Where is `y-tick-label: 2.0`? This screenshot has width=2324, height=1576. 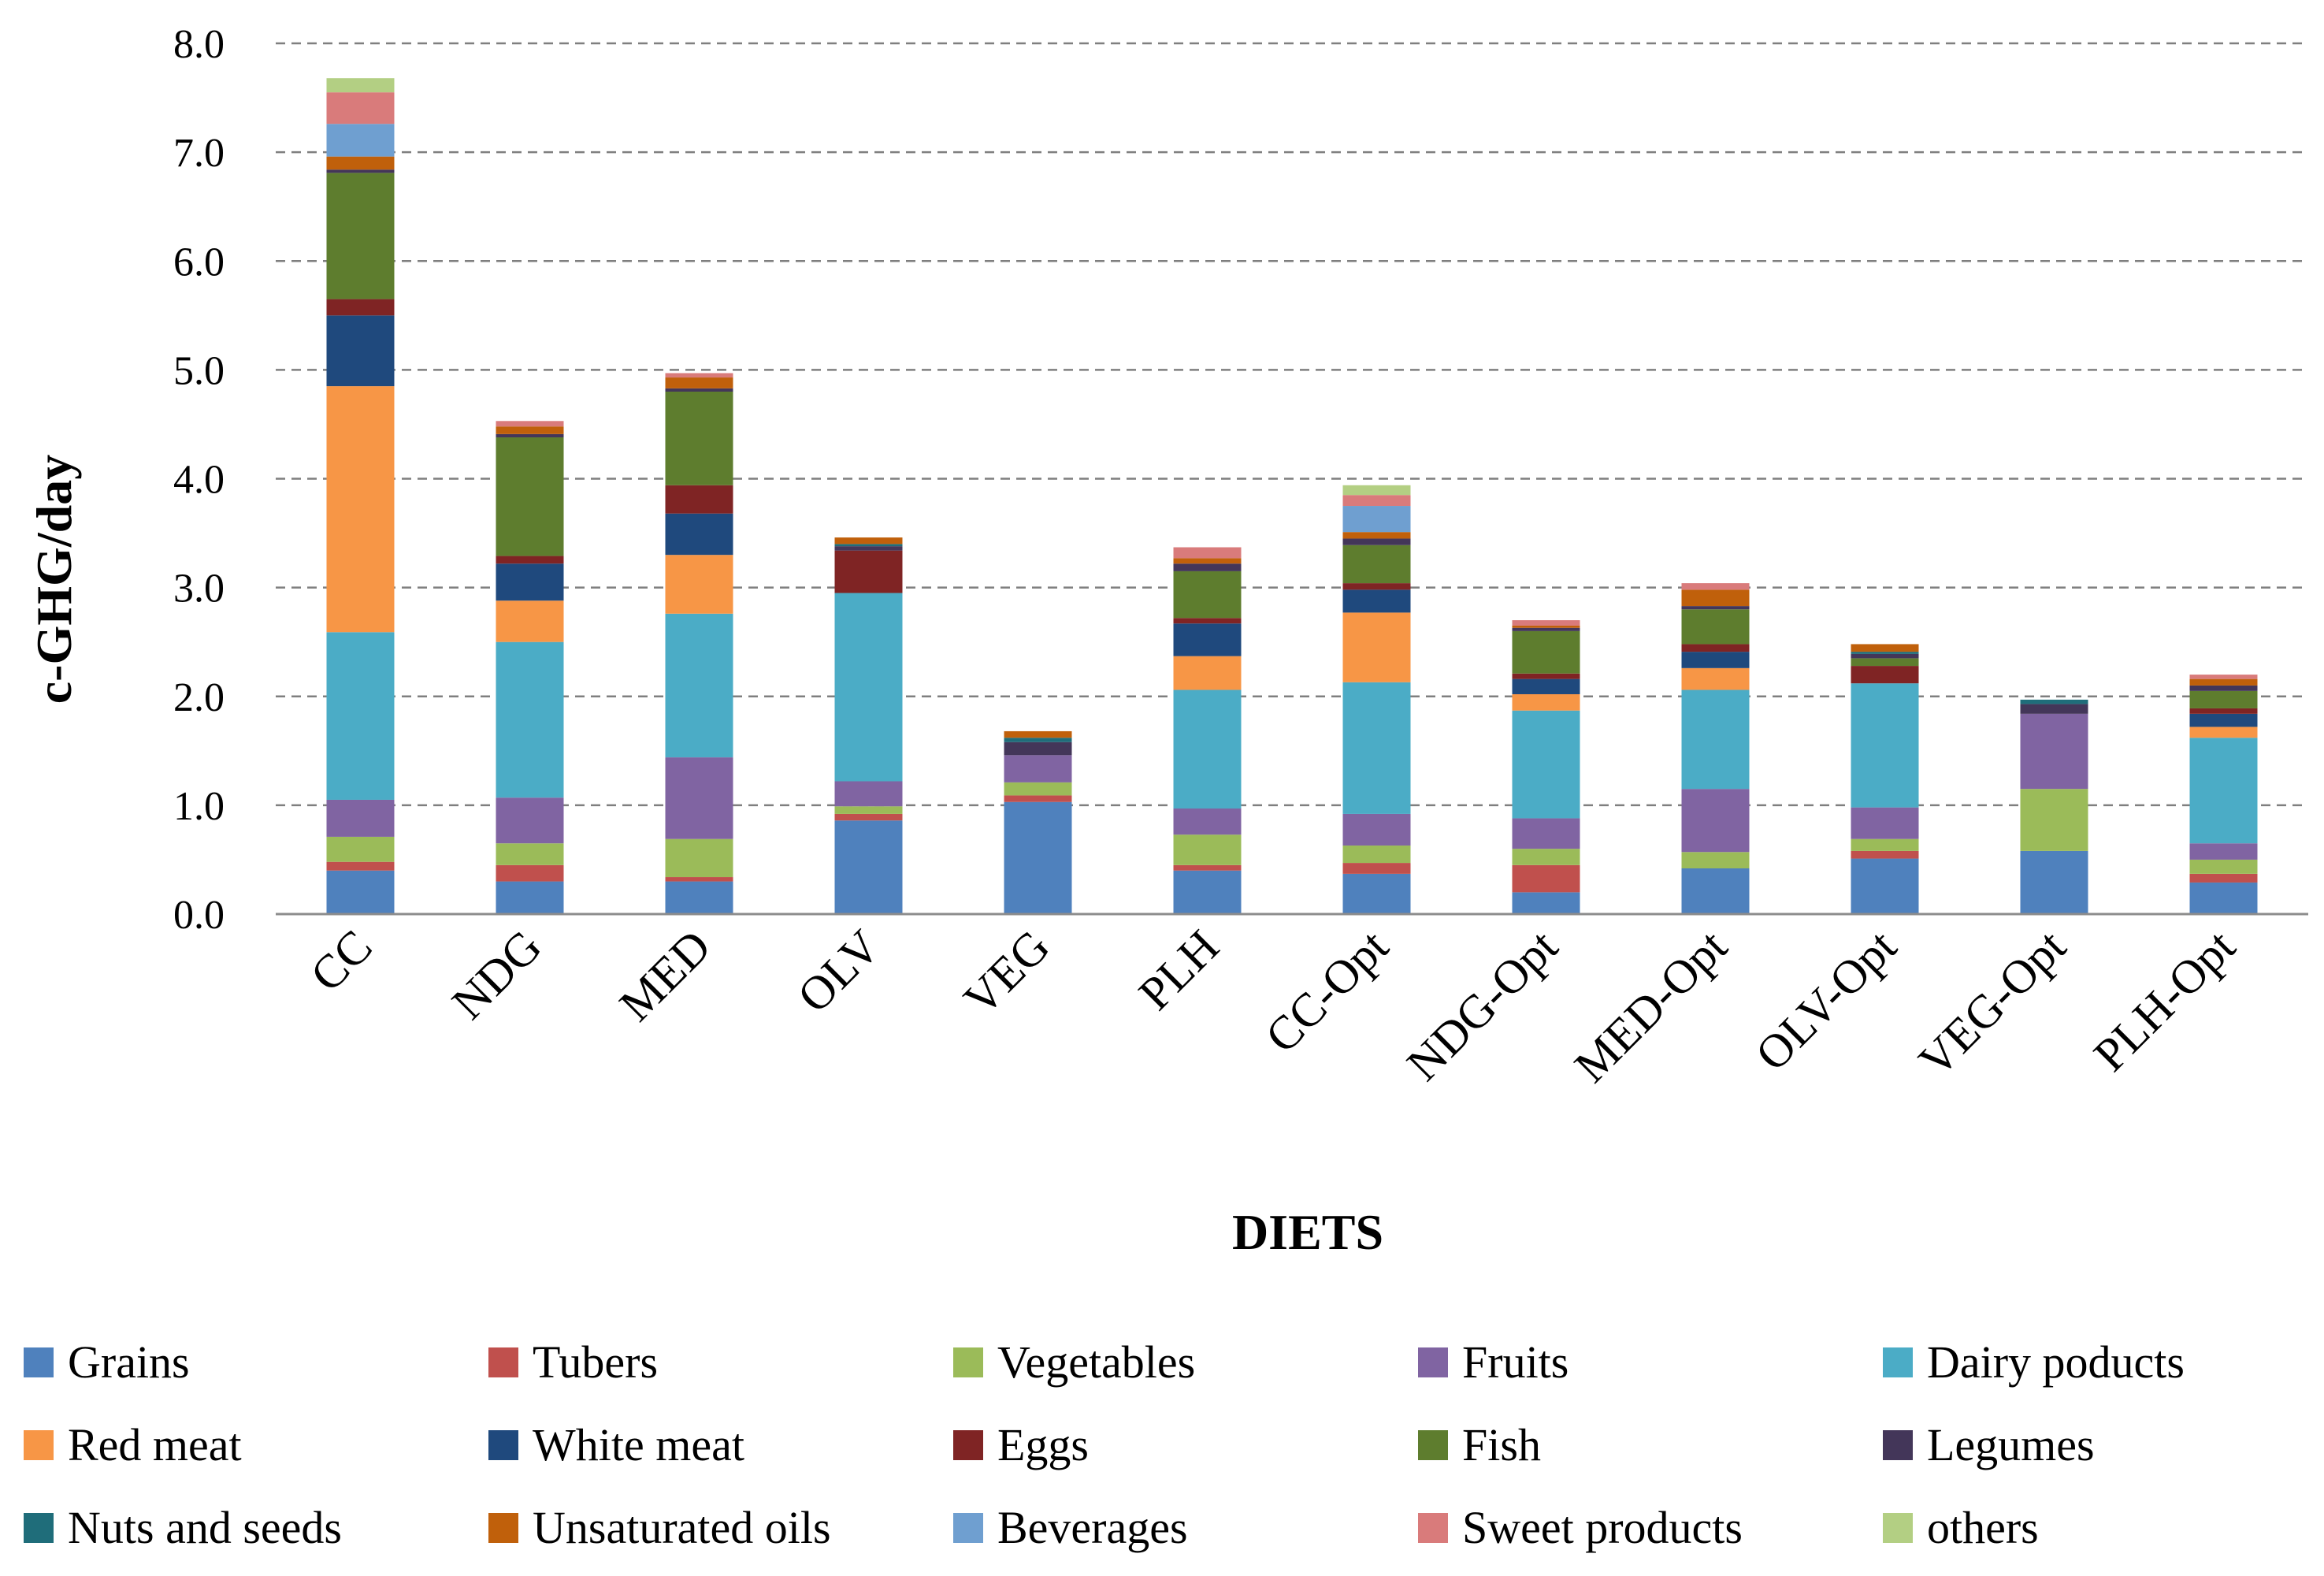 y-tick-label: 2.0 is located at coordinates (199, 697).